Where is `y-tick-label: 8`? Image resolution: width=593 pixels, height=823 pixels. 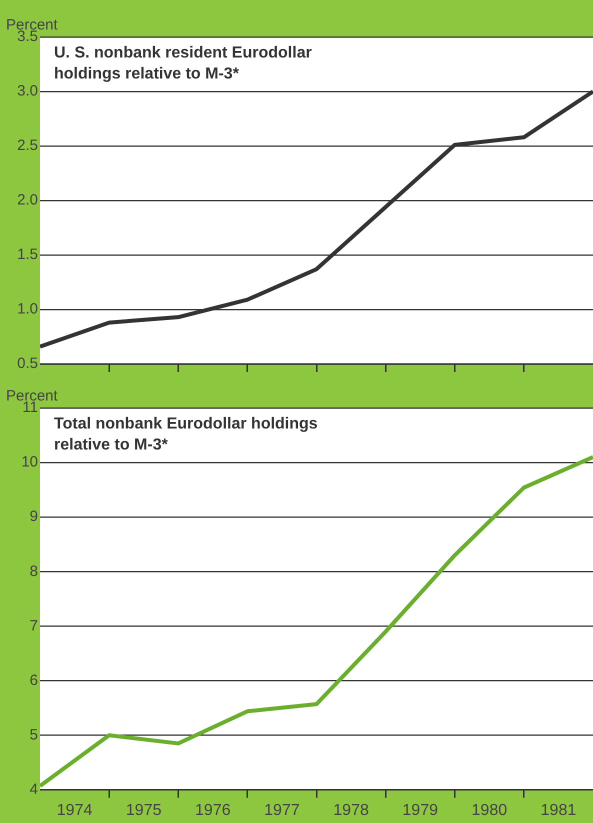 y-tick-label: 8 is located at coordinates (34, 571).